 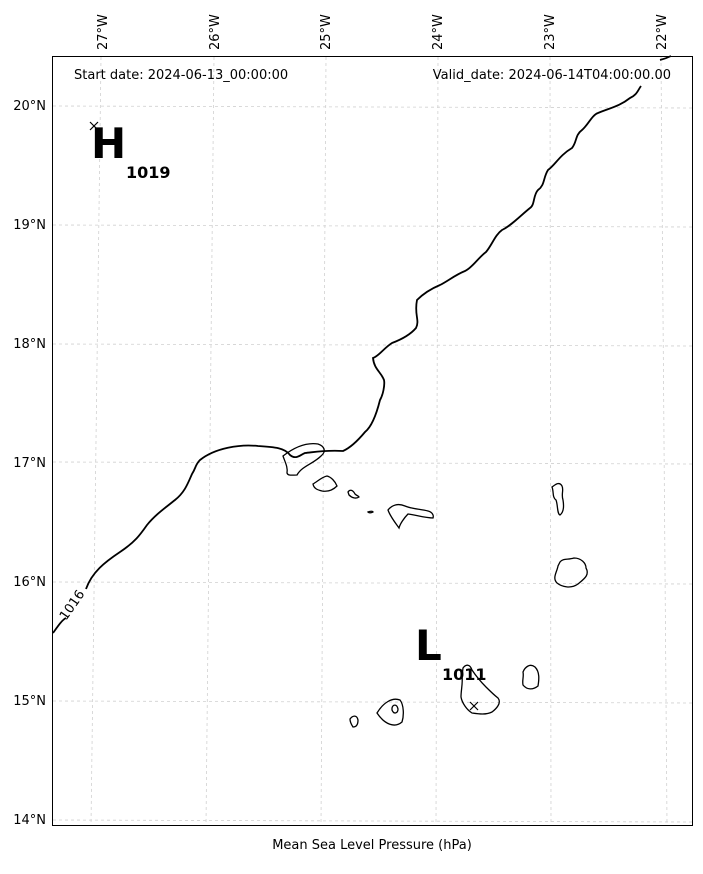 I want to click on island-sao-nicolau, so click(x=410, y=516).